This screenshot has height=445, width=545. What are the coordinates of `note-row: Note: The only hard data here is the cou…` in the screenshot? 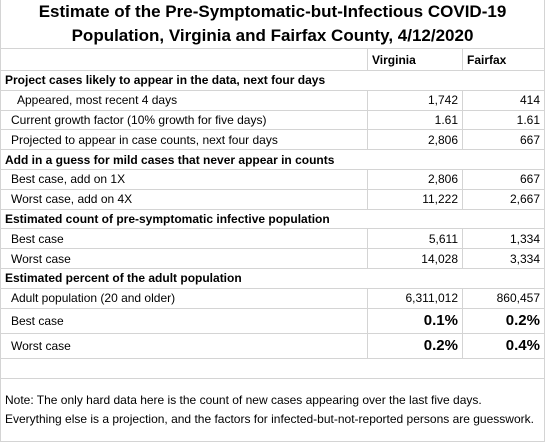 It's located at (272, 409).